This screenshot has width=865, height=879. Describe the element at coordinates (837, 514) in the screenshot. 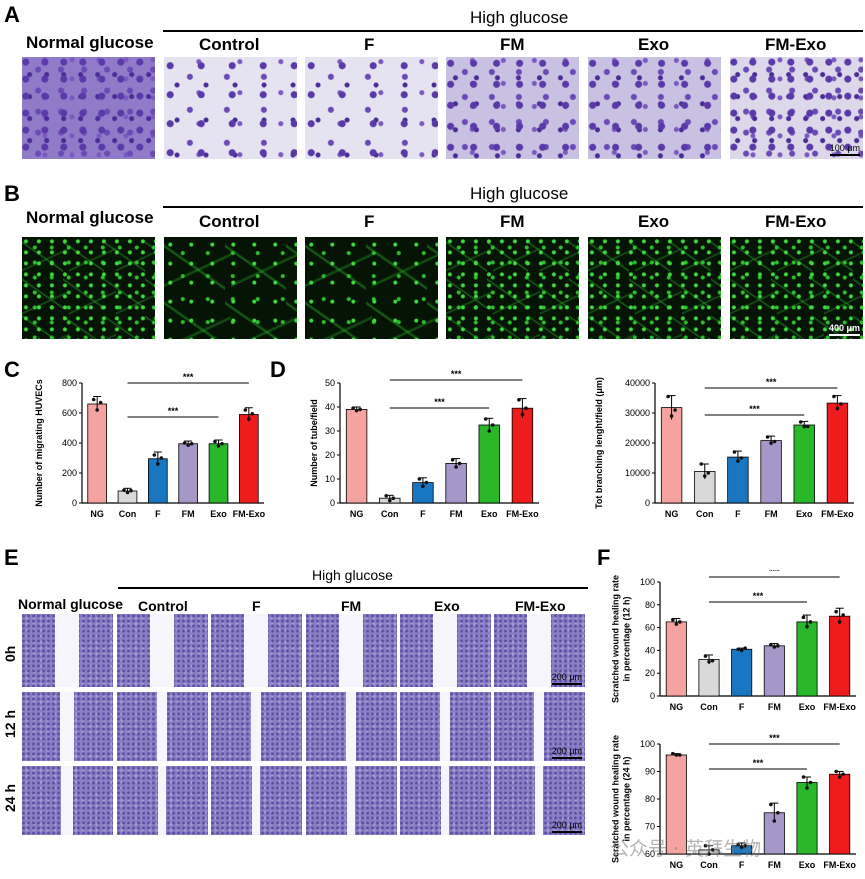

I see `x-tick-label-FM-Exo: FM-Exo` at that location.